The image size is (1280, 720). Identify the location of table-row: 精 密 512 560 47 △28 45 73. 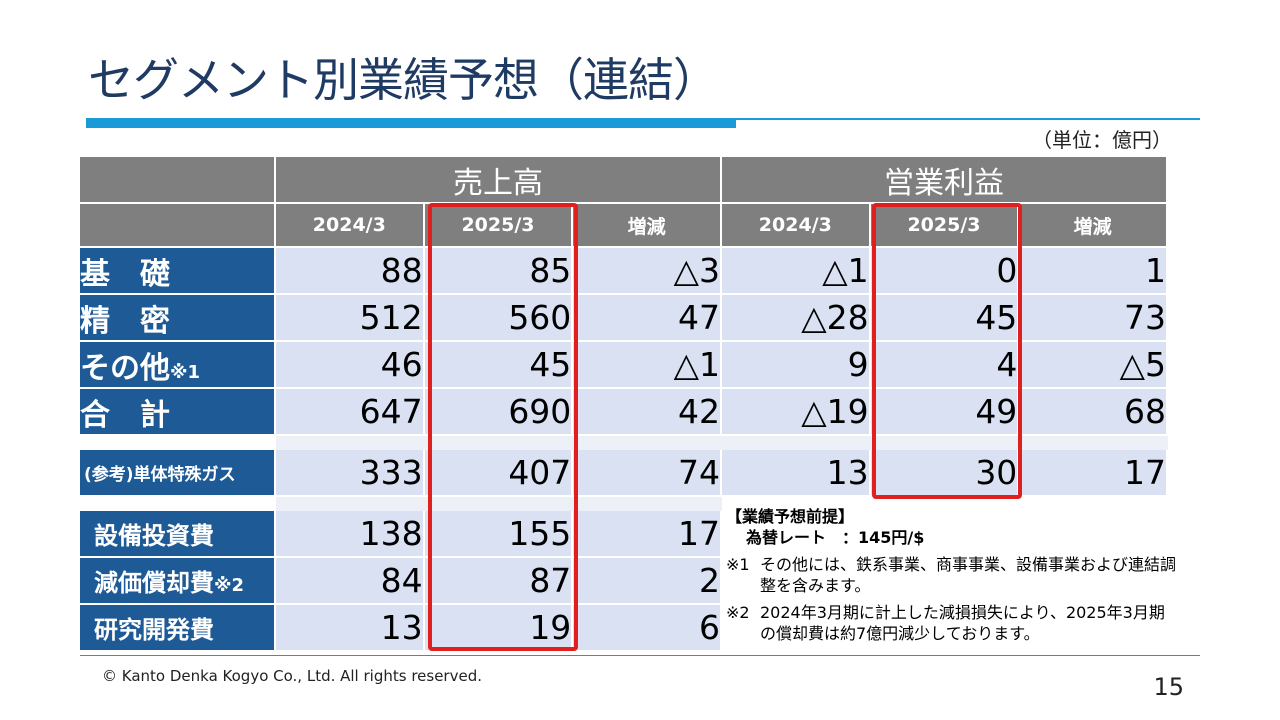
(624, 318).